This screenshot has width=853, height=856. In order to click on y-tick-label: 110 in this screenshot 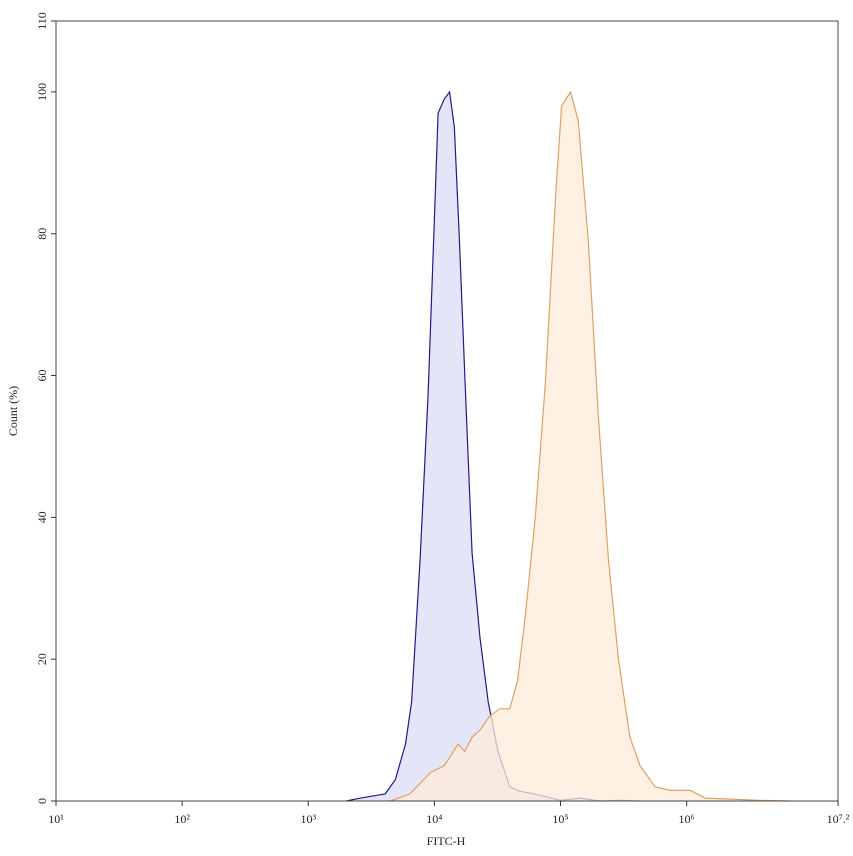, I will do `click(42, 21)`.